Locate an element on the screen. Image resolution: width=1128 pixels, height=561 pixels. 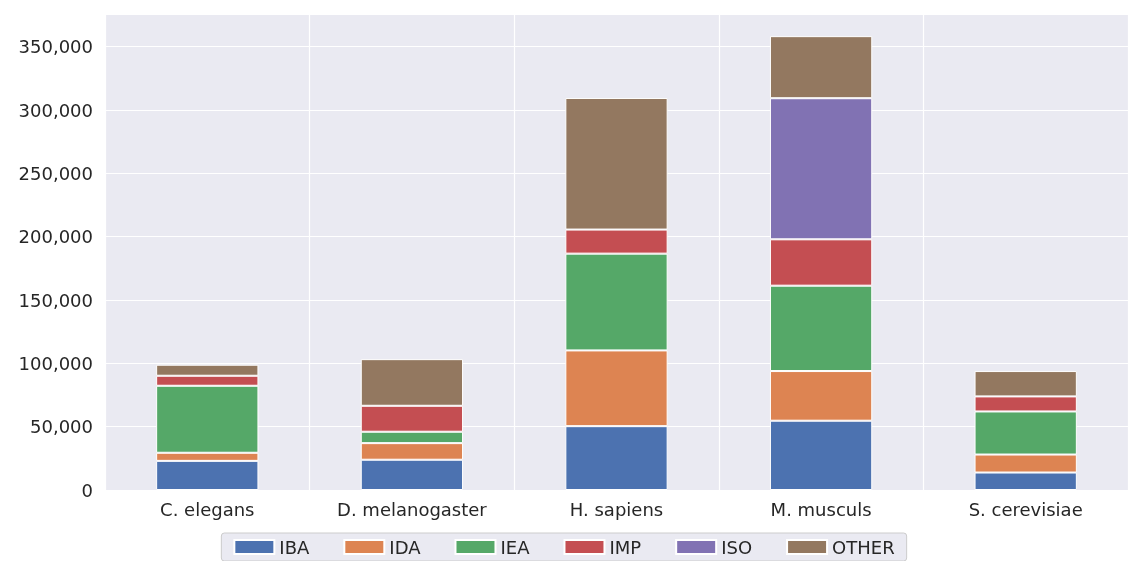
legend-label: IEA is located at coordinates (515, 547).